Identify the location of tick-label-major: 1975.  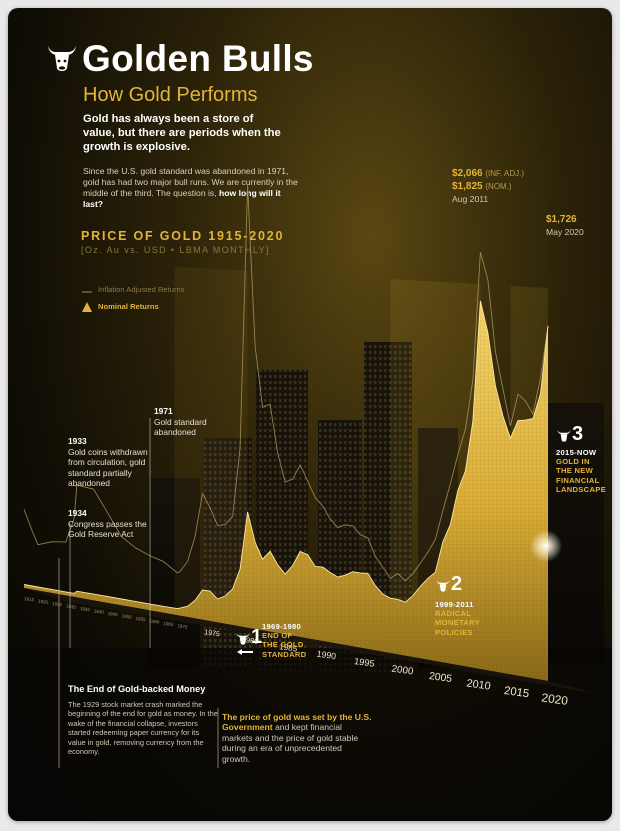
(212, 633).